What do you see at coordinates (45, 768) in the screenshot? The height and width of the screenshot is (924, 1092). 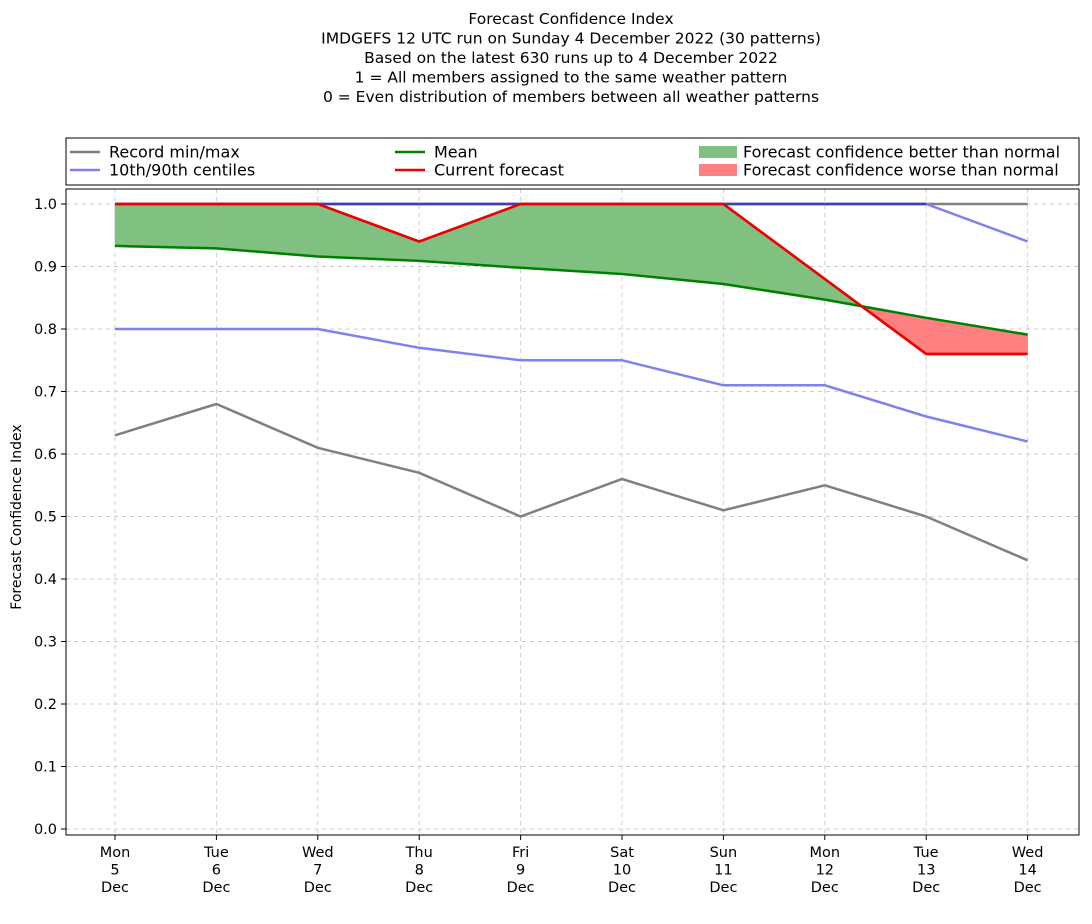 I see `y-tick-label: 0.1` at bounding box center [45, 768].